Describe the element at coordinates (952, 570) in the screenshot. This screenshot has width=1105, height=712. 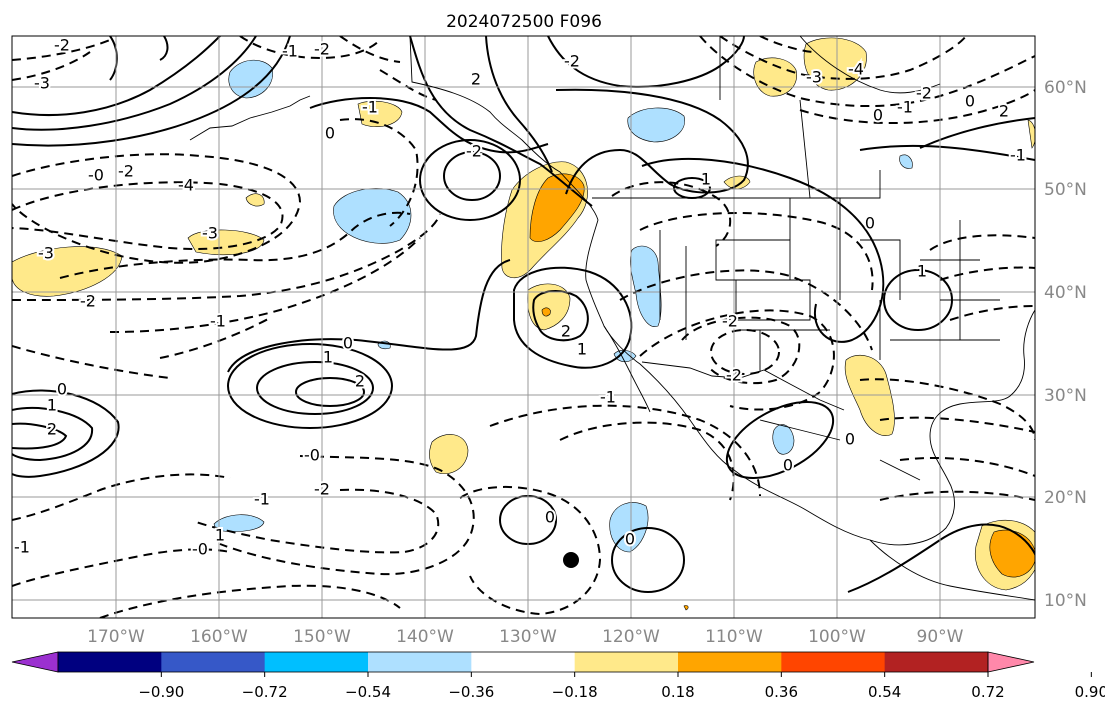
I see `coastline-central-america` at that location.